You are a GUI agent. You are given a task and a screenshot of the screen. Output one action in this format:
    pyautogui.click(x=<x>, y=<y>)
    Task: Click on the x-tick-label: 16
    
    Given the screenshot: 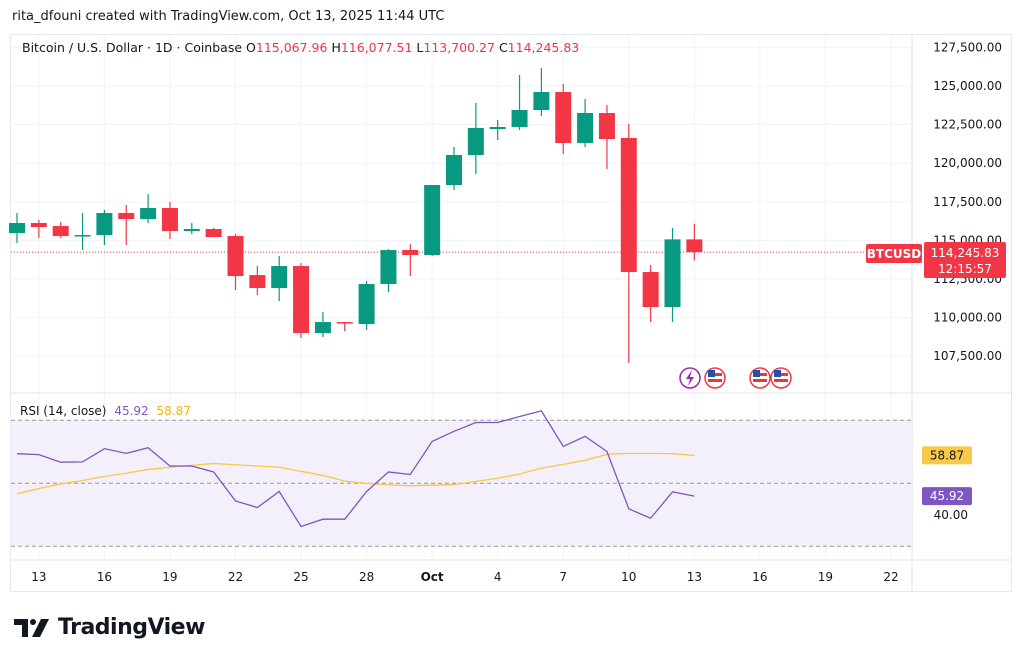 What is the action you would take?
    pyautogui.click(x=104, y=577)
    